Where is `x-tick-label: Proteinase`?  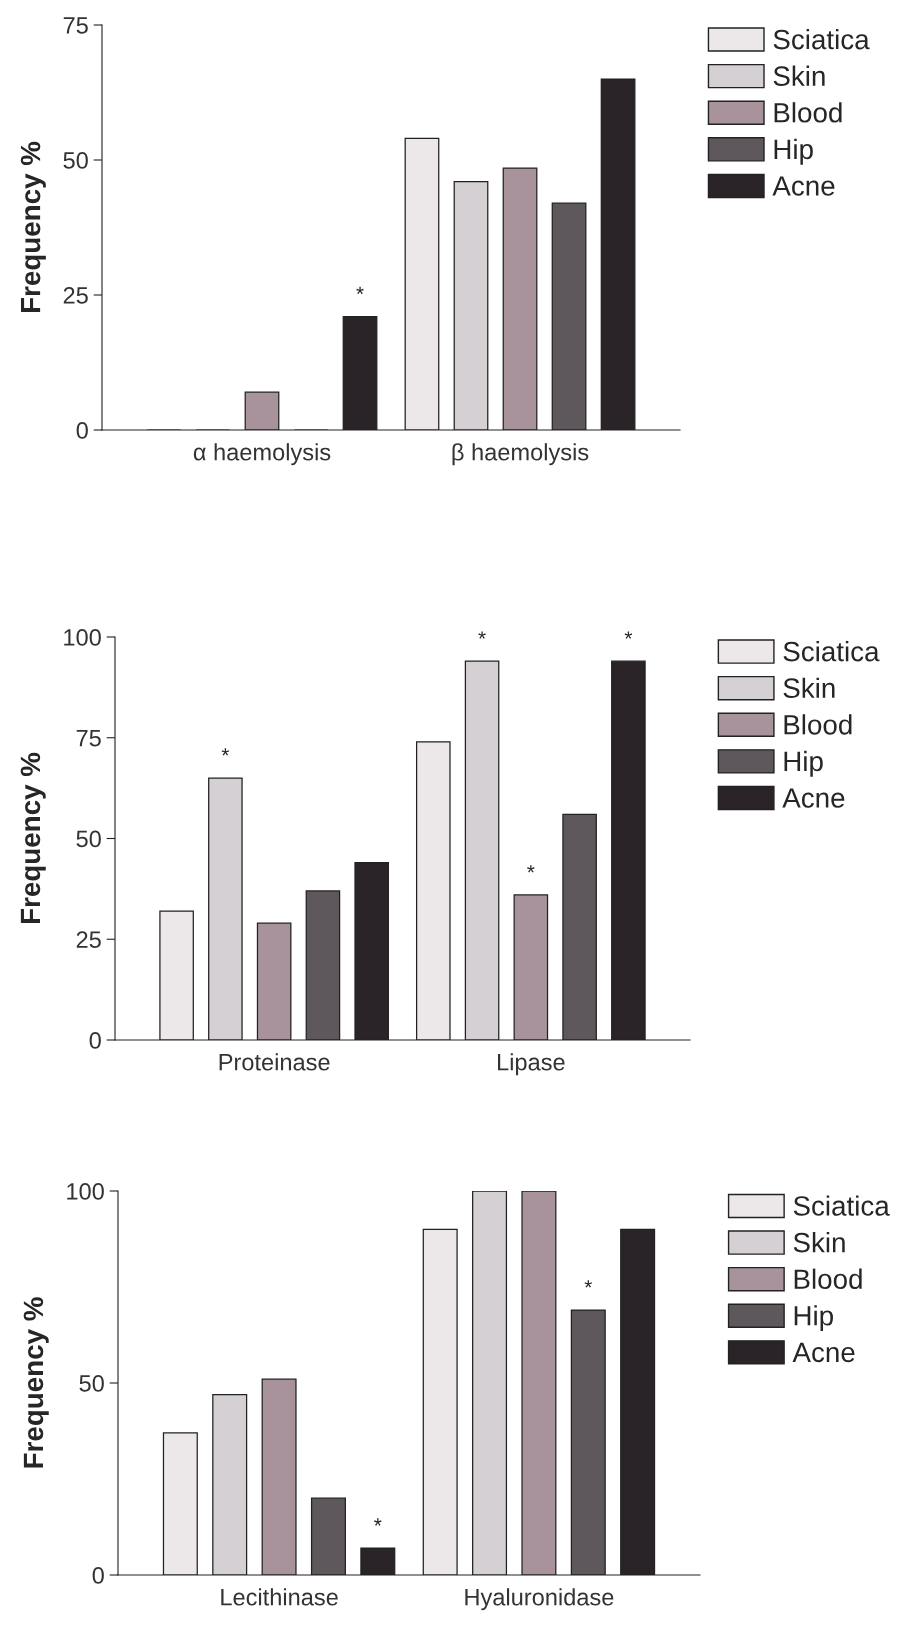
x-tick-label: Proteinase is located at coordinates (274, 1062).